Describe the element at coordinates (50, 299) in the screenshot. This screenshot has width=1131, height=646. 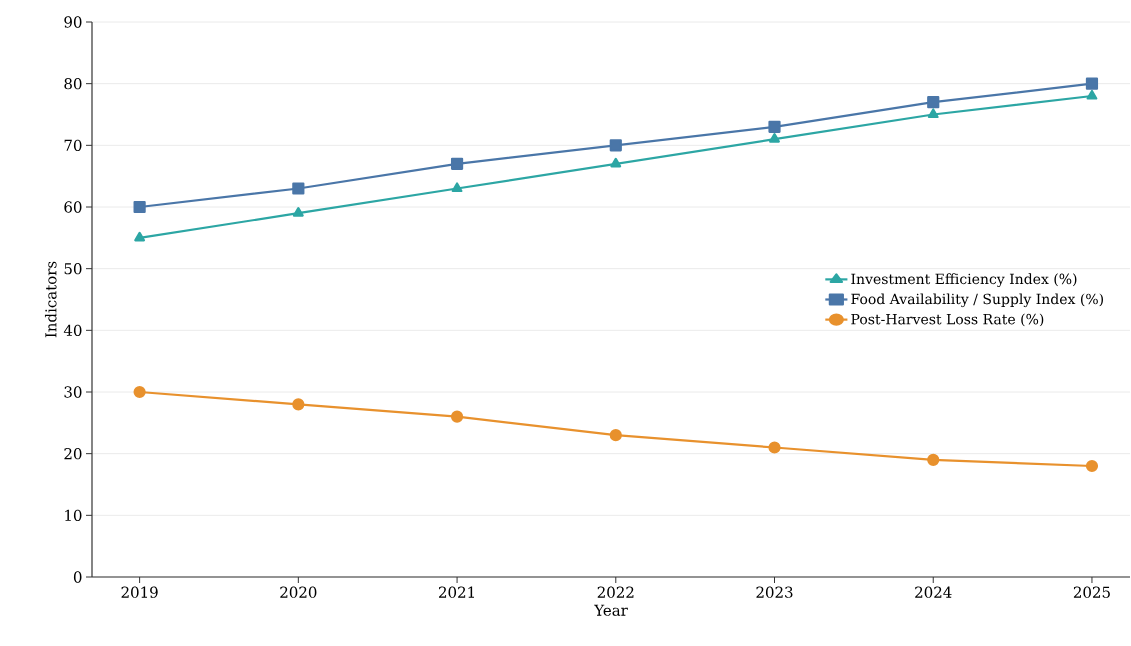
I see `y-axis-title: Indicators` at that location.